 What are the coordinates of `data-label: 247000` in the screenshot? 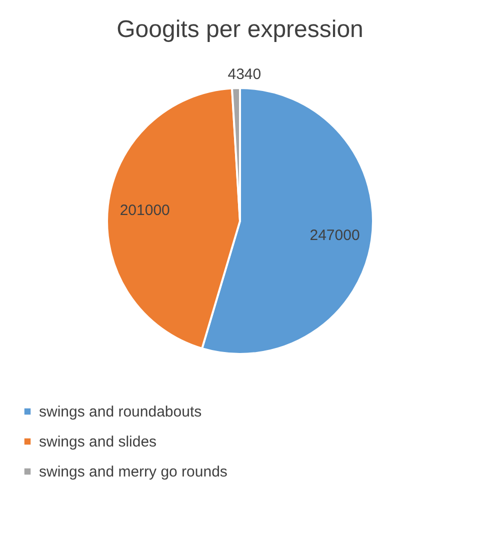 It's located at (335, 235).